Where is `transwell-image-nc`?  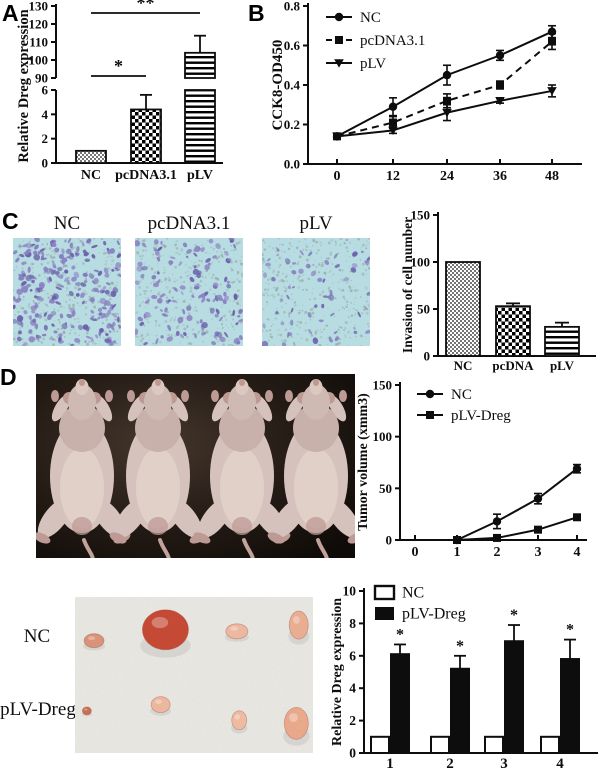 transwell-image-nc is located at coordinates (67, 292).